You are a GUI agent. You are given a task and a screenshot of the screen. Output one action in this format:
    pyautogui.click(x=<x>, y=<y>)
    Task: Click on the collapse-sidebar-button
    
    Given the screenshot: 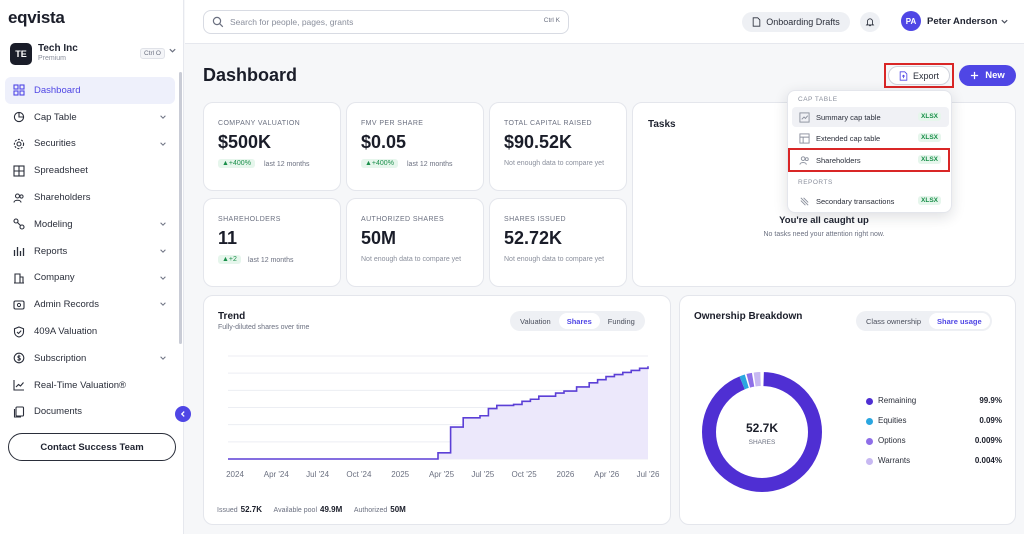 What is the action you would take?
    pyautogui.click(x=183, y=414)
    